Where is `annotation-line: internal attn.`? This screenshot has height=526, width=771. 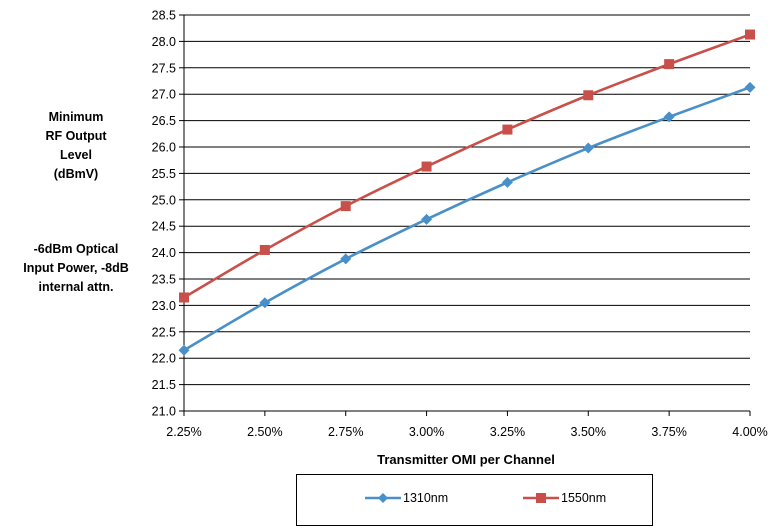
annotation-line: internal attn. is located at coordinates (76, 287).